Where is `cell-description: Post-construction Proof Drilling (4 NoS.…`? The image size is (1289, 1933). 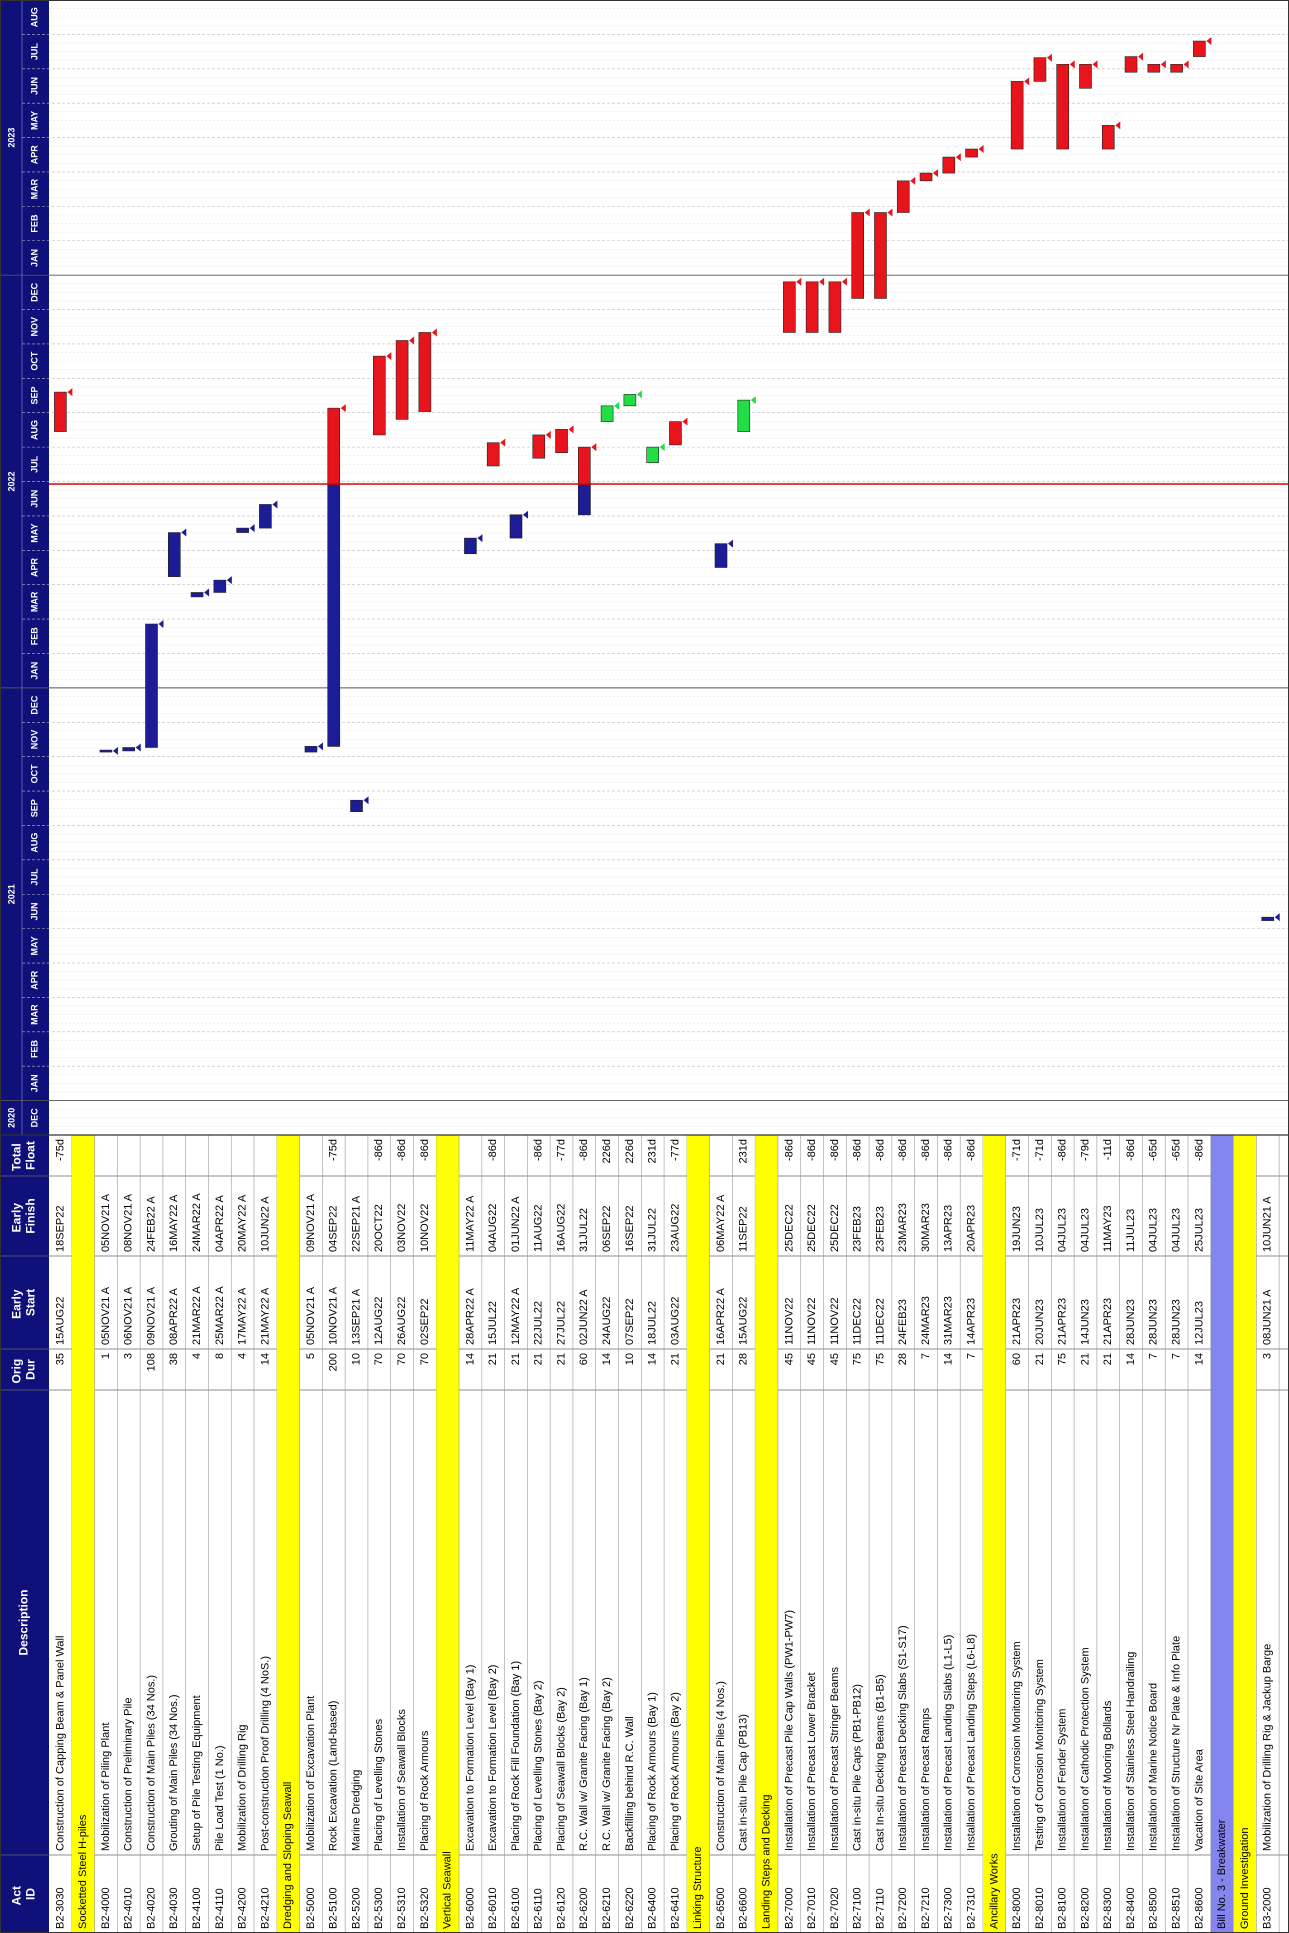
cell-description: Post-construction Proof Drilling (4 NoS.… is located at coordinates (265, 1753).